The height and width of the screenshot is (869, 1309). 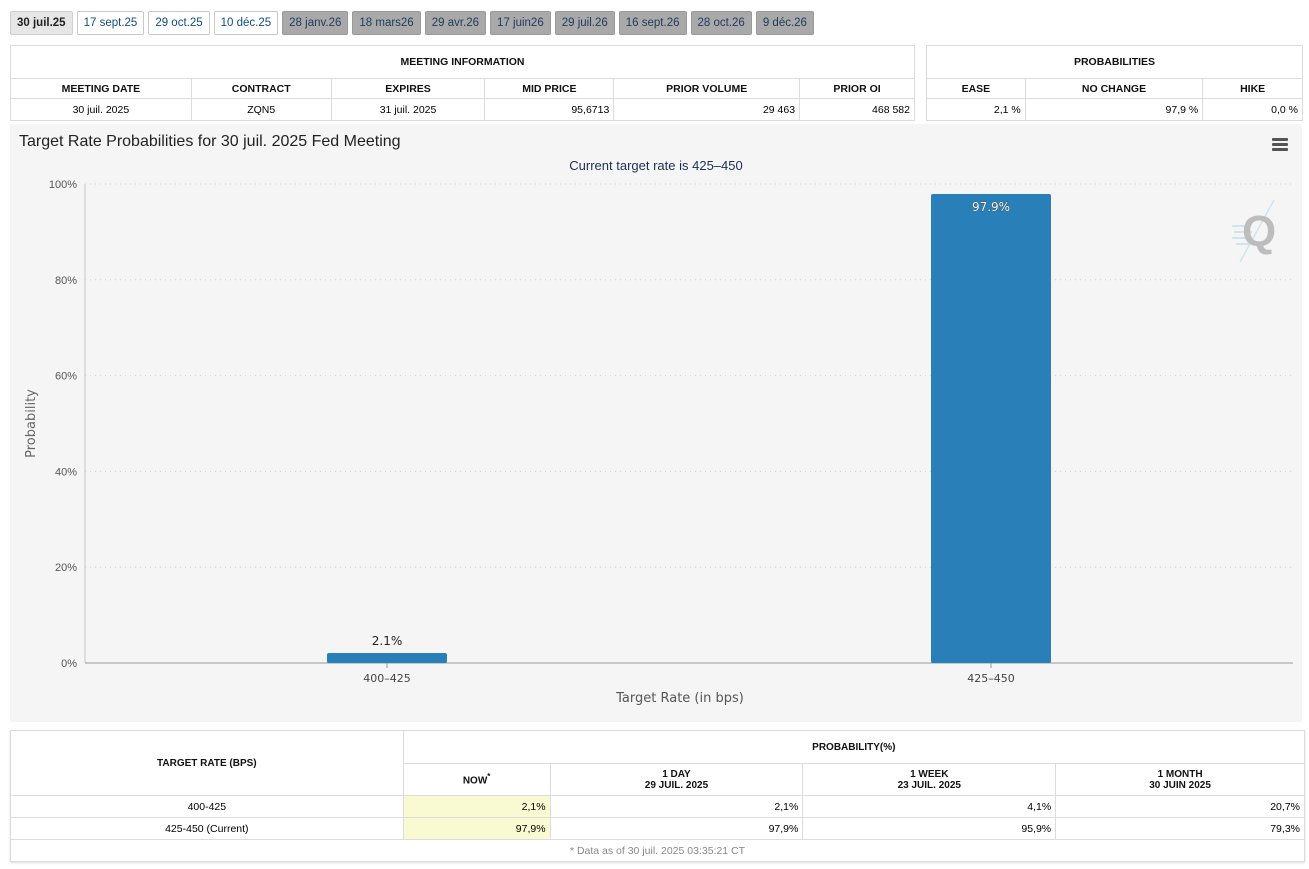 What do you see at coordinates (1280, 145) in the screenshot?
I see `chart-menu-icon` at bounding box center [1280, 145].